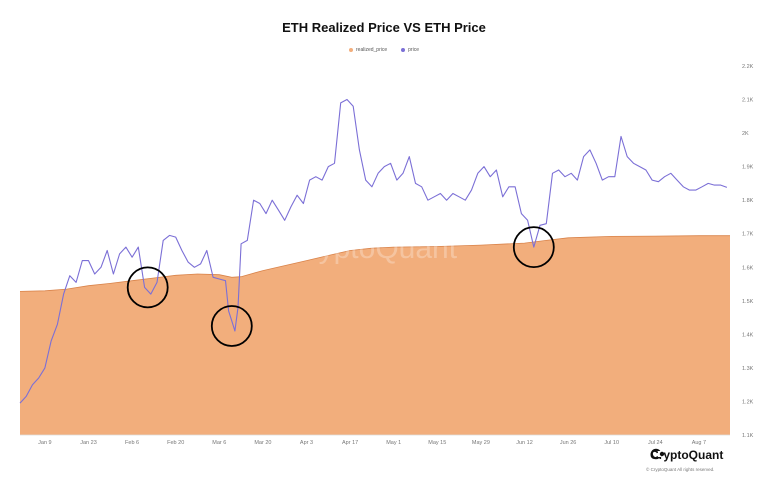  I want to click on brand-logo: CryptoQuant, so click(686, 455).